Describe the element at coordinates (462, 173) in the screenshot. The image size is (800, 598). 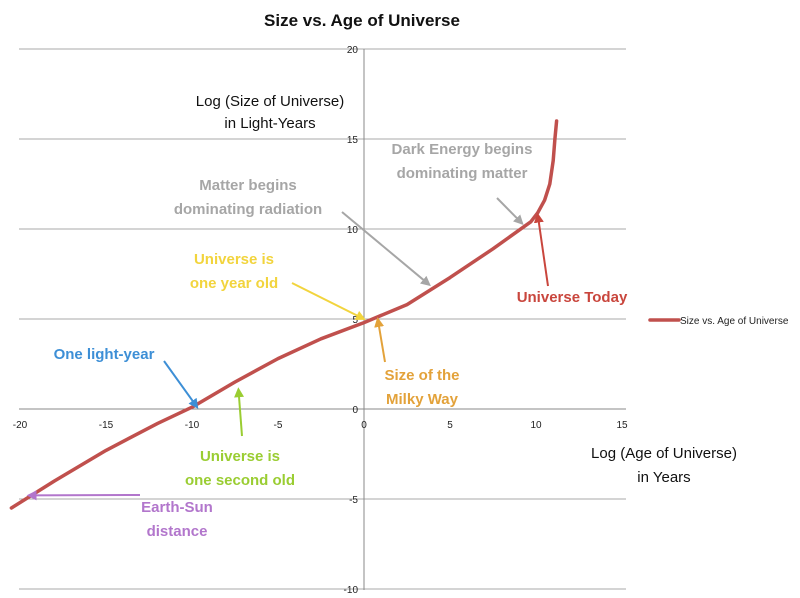
I see `annotation-label: dominating matter` at that location.